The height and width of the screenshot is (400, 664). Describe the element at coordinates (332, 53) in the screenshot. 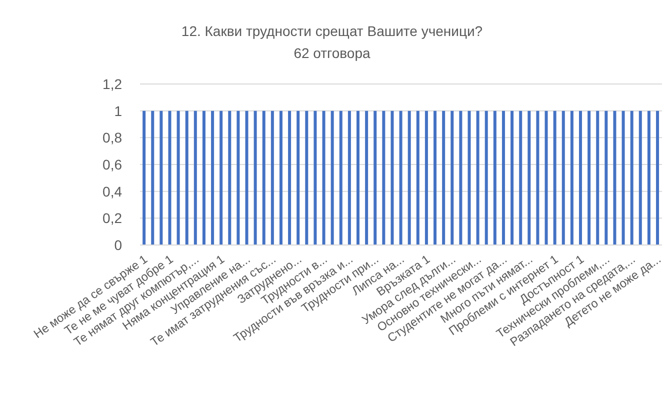

I see `chart-subtitle: 62 отговора` at that location.